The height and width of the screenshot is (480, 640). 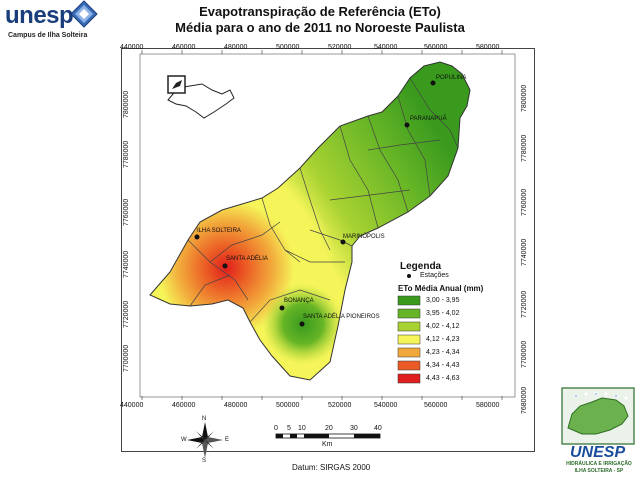 I want to click on legend-class-label-6: 4,34 - 4,43, so click(x=443, y=365).